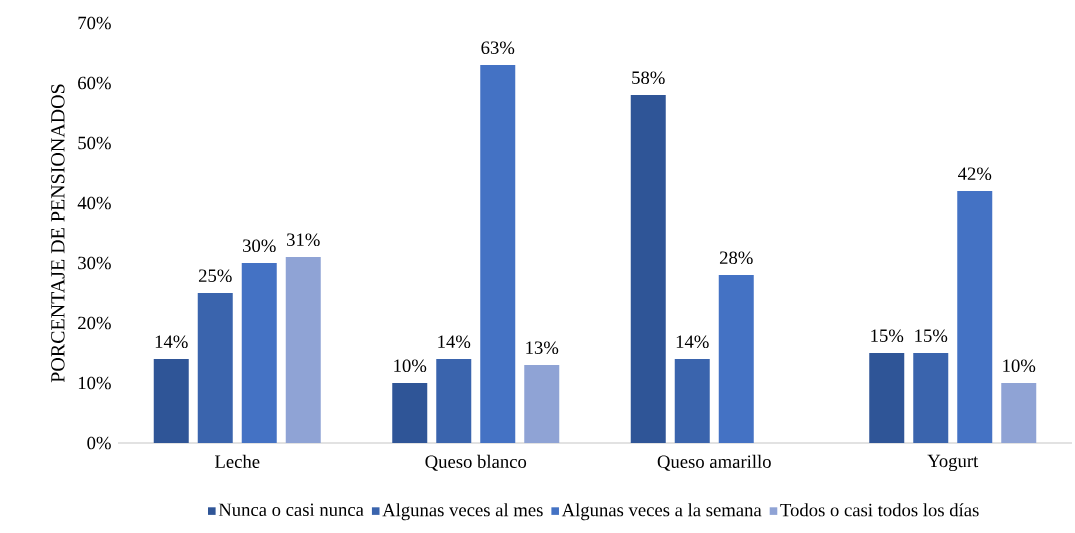 The image size is (1075, 533). What do you see at coordinates (714, 462) in the screenshot?
I see `x-tick-label: Queso amarillo` at bounding box center [714, 462].